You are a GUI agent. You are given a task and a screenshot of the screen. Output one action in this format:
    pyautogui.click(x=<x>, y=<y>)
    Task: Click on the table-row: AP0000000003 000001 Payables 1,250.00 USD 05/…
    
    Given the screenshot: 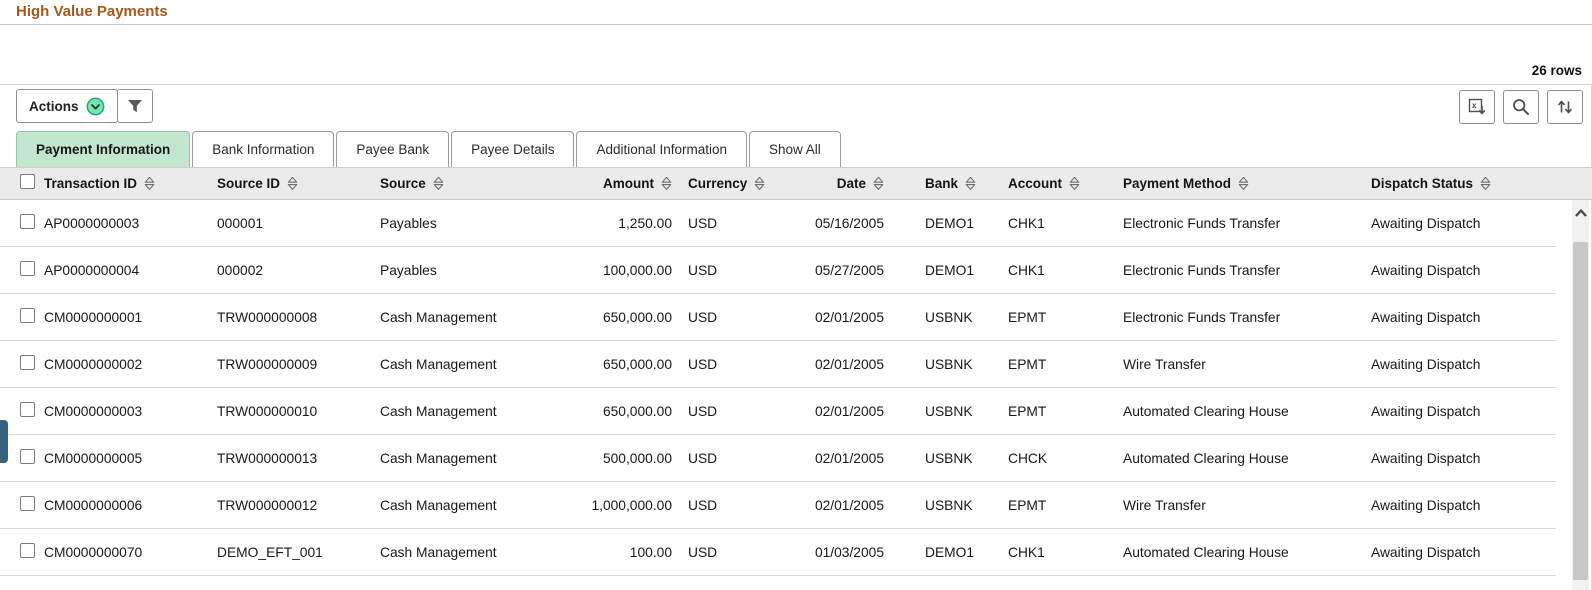 What is the action you would take?
    pyautogui.click(x=778, y=223)
    